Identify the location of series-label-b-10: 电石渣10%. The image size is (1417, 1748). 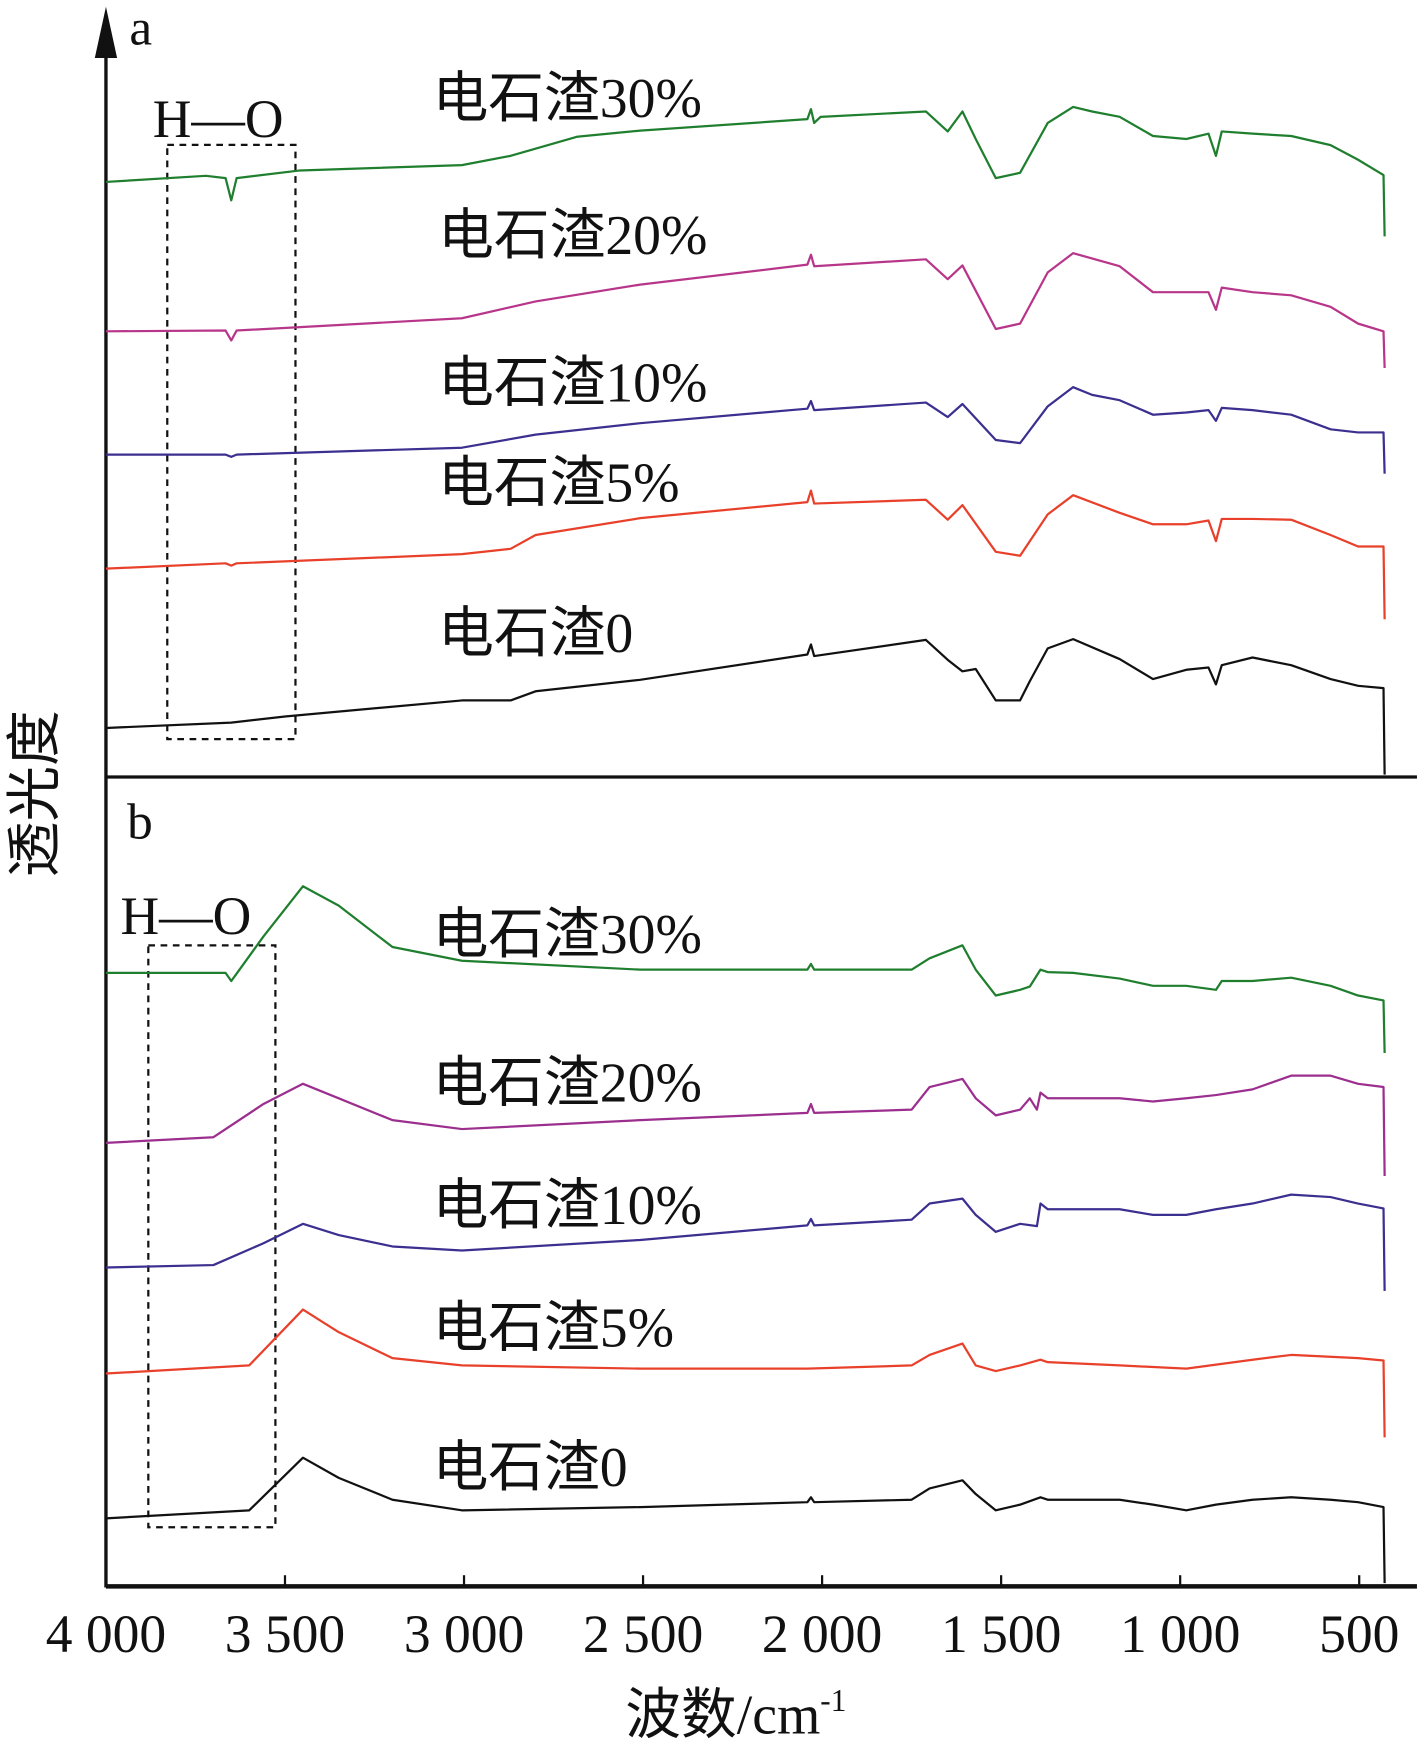
(567, 1206).